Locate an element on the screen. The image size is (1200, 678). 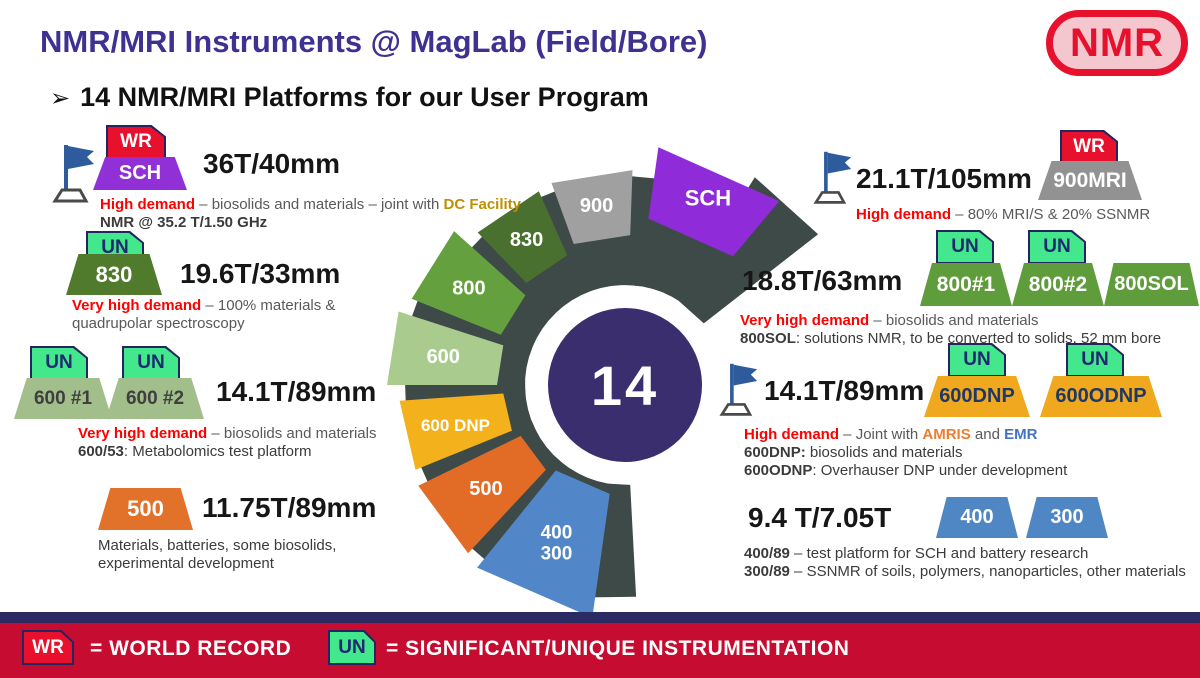
entry-desc-line: High demand – Joint with AMRIS and EMR is located at coordinates (891, 434).